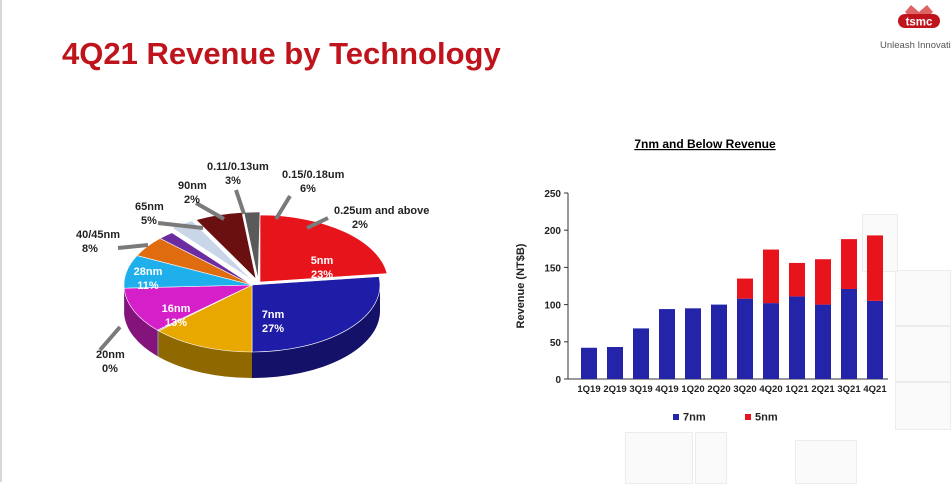 The width and height of the screenshot is (951, 484). What do you see at coordinates (552, 268) in the screenshot?
I see `y-tick-label: 150` at bounding box center [552, 268].